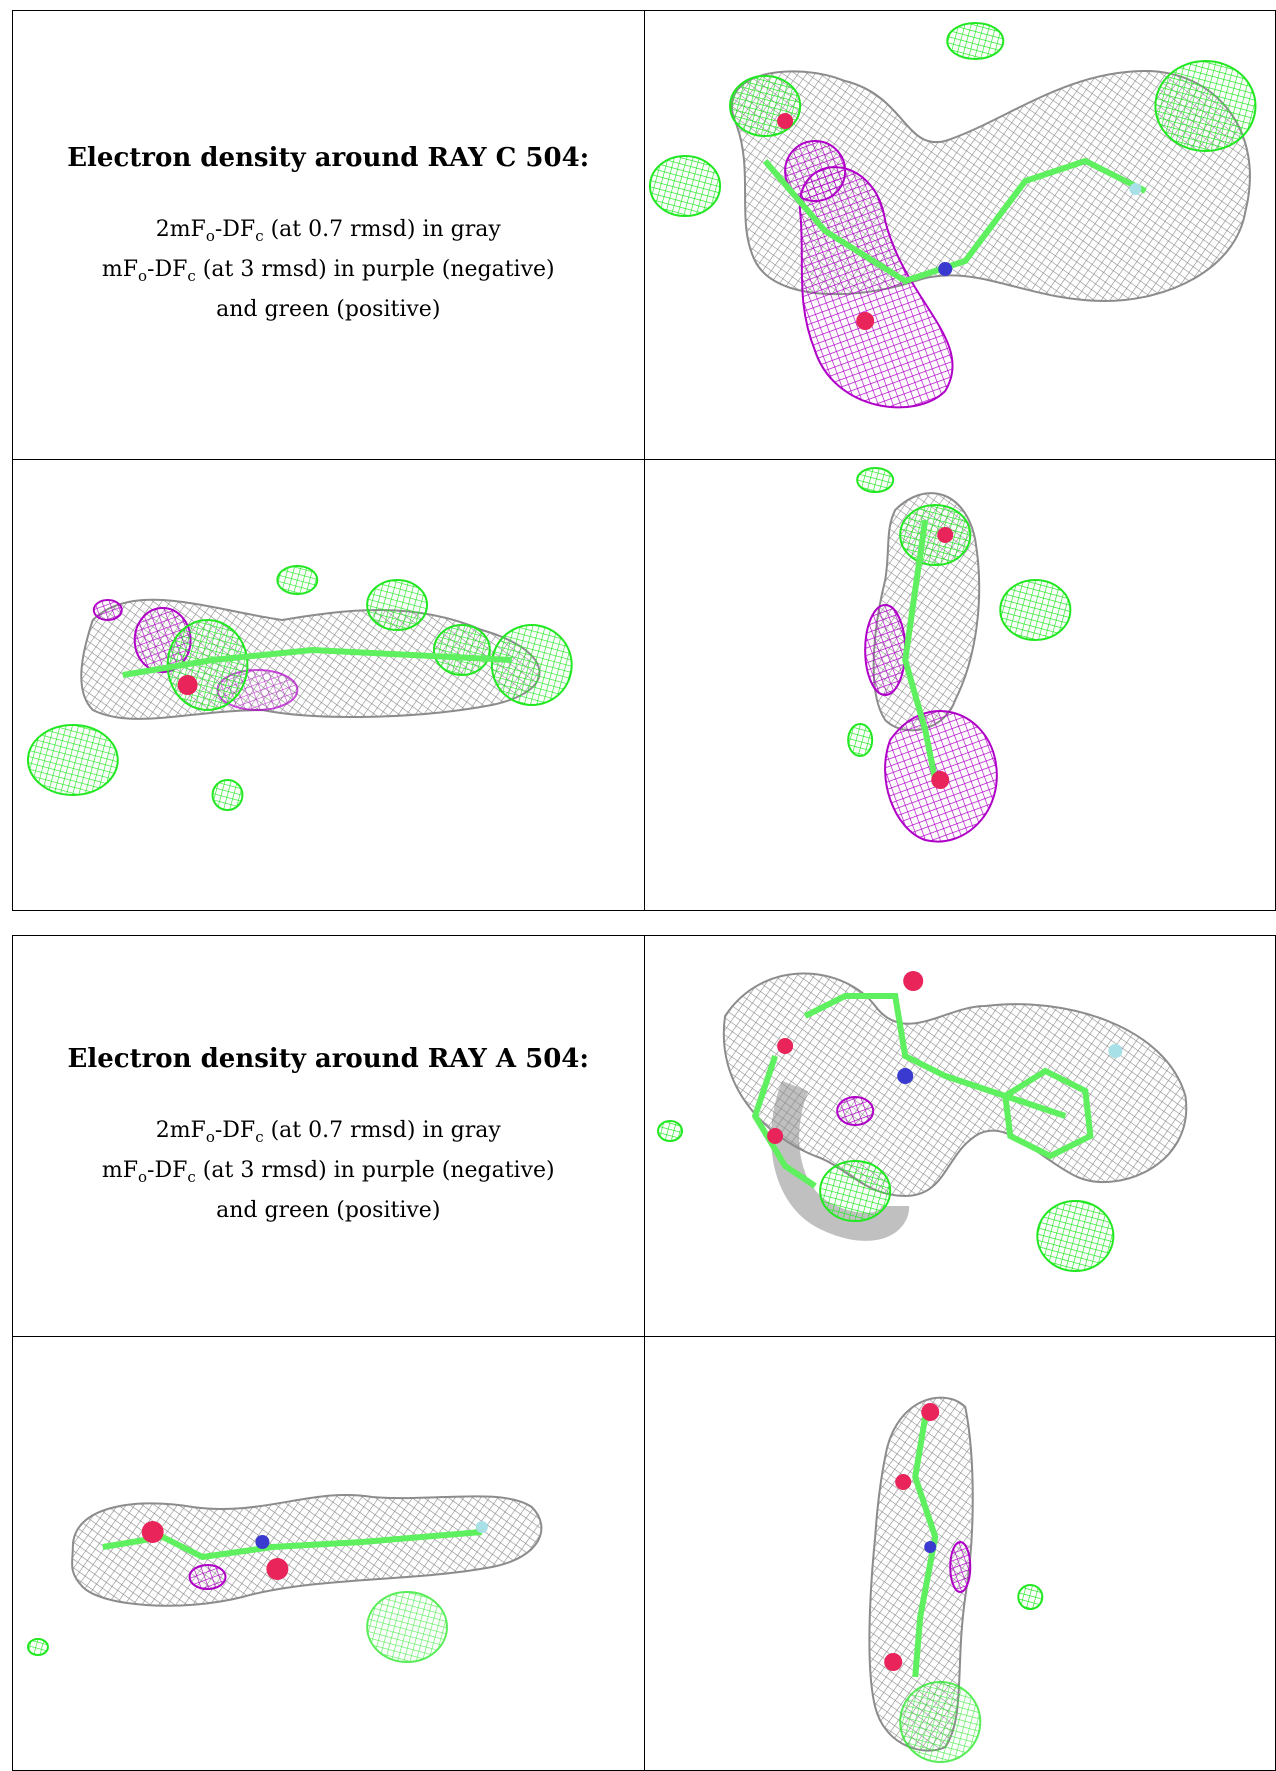 This screenshot has width=1276, height=1771. Describe the element at coordinates (328, 158) in the screenshot. I see `panel-heading: Electron density around RAY C 504:` at that location.